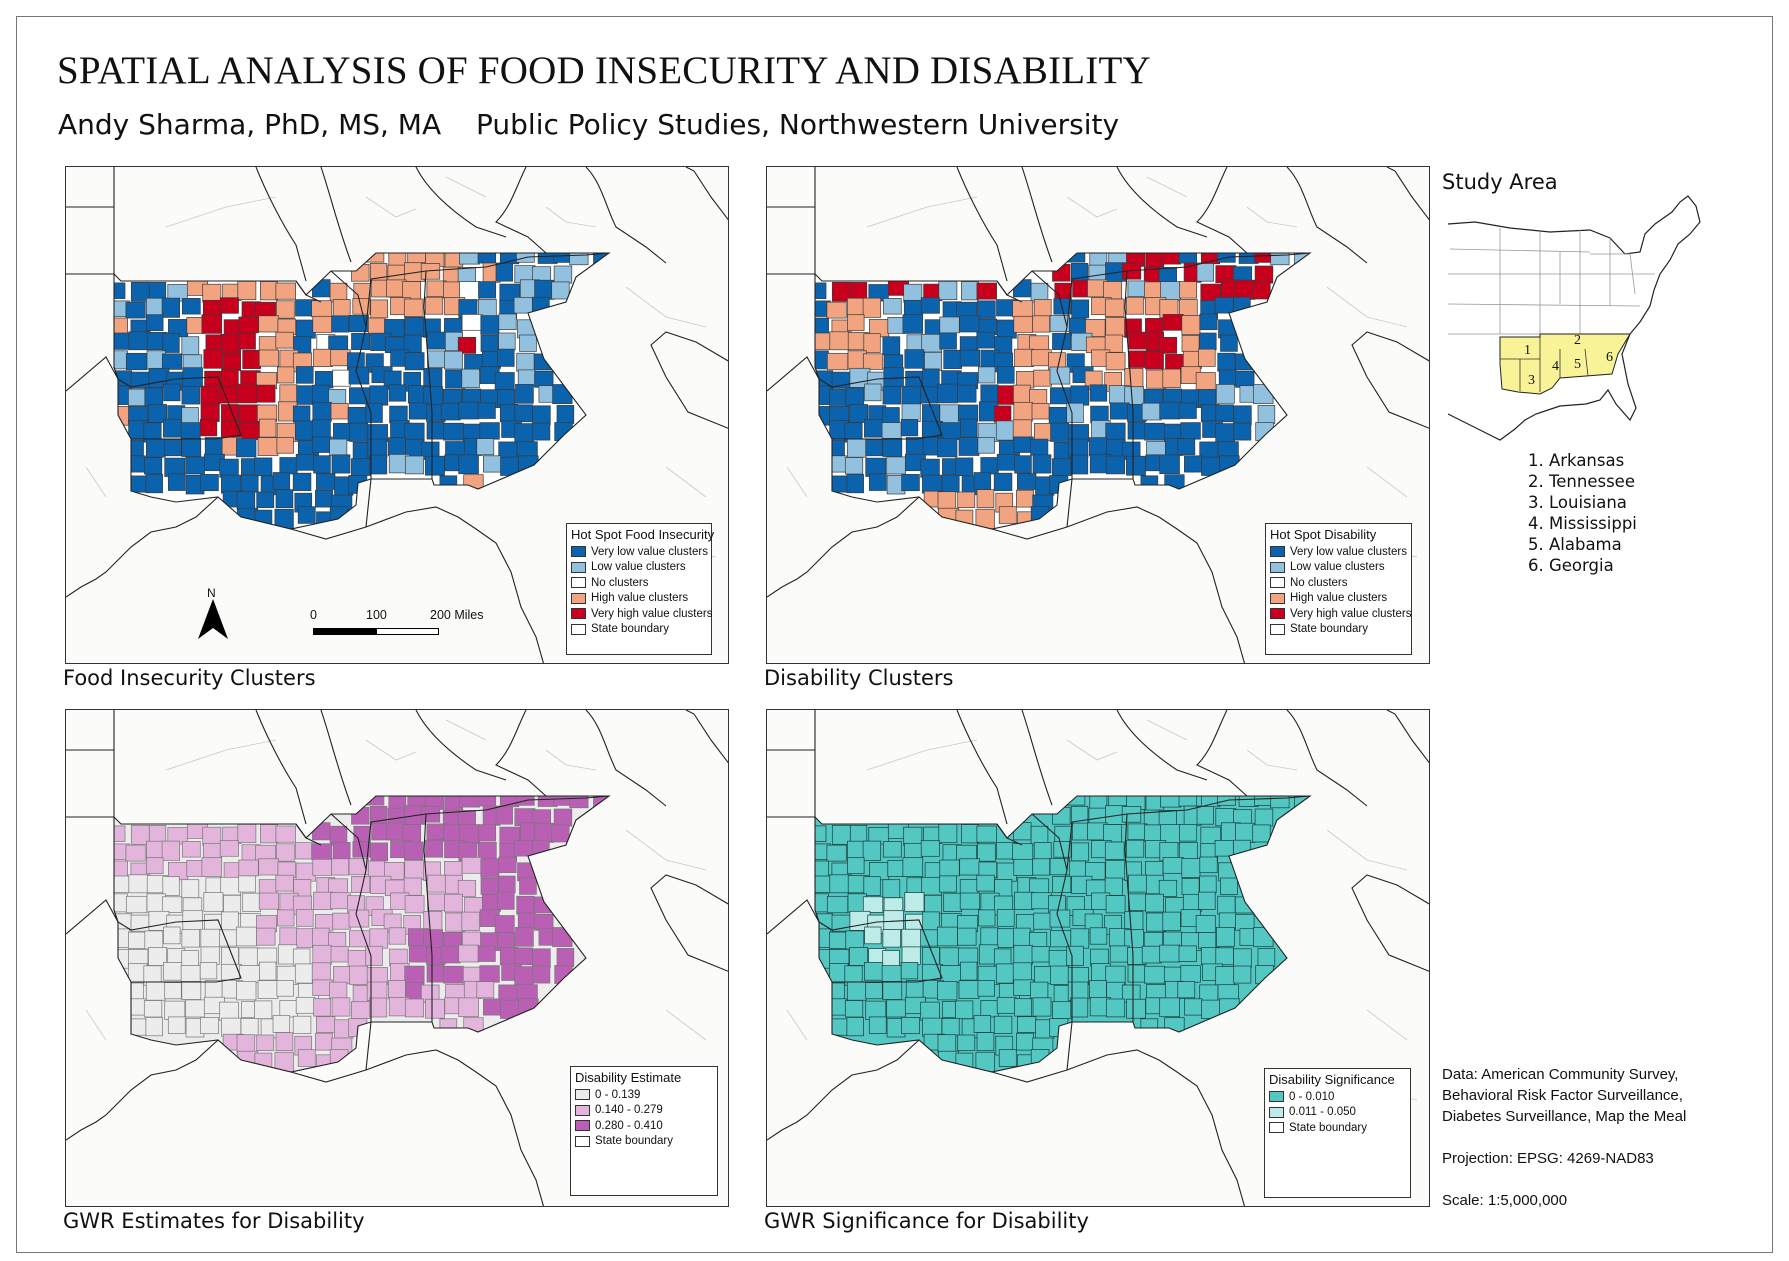  Describe the element at coordinates (428, 374) in the screenshot. I see `state-boundary` at that location.